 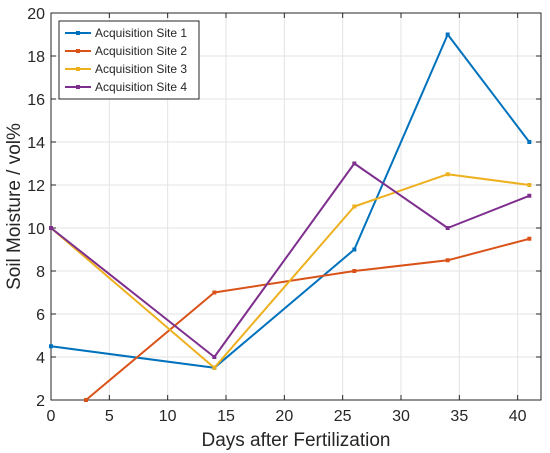 I want to click on legend-label: Acquisition Site 2, so click(x=141, y=51).